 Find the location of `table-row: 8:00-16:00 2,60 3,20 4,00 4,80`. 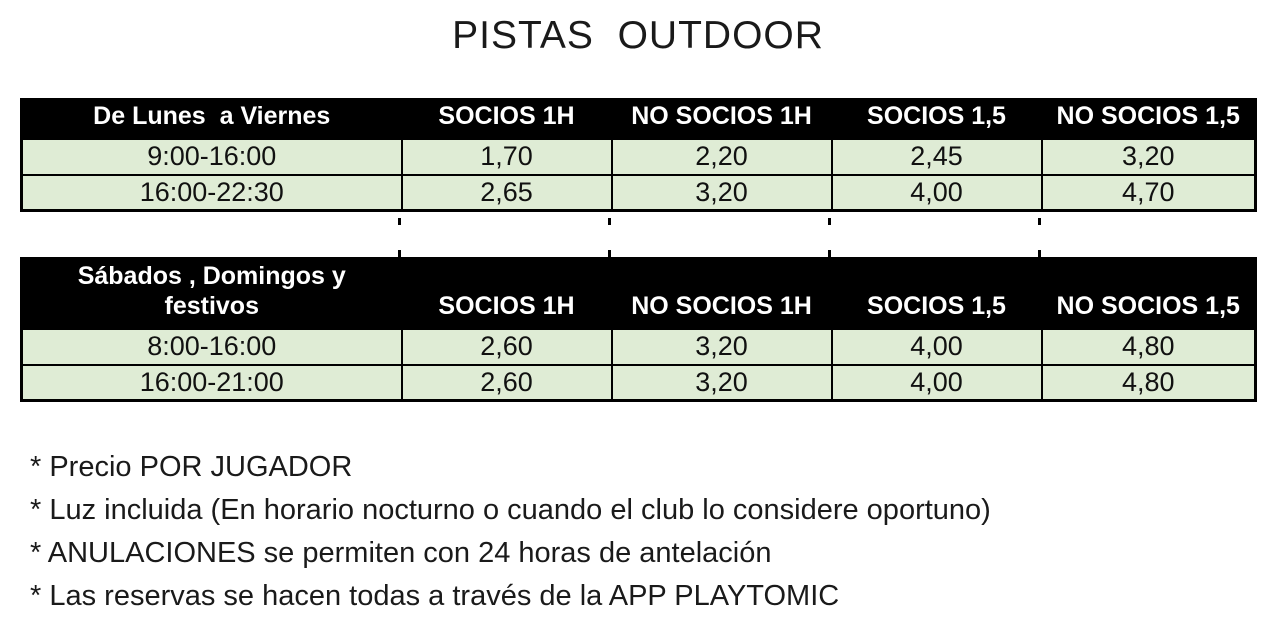

table-row: 8:00-16:00 2,60 3,20 4,00 4,80 is located at coordinates (638, 346).